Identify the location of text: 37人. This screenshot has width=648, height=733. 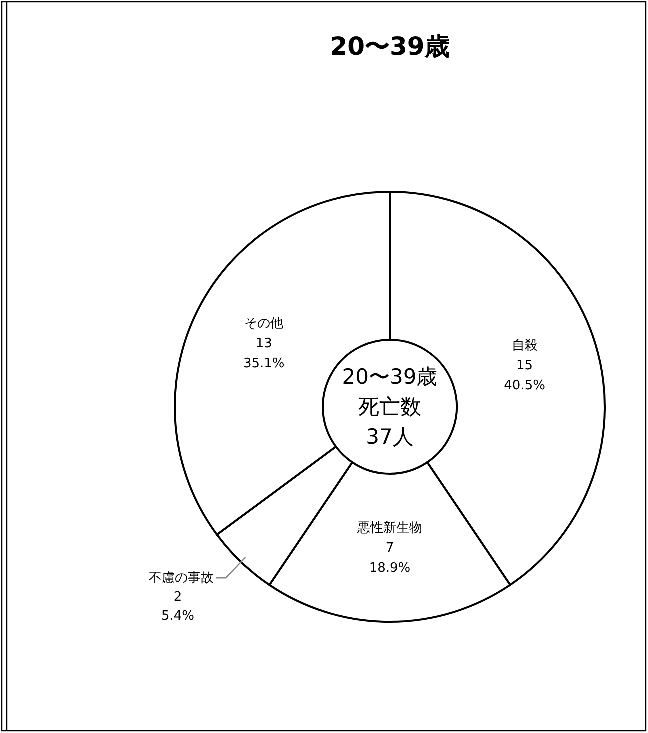
(390, 437).